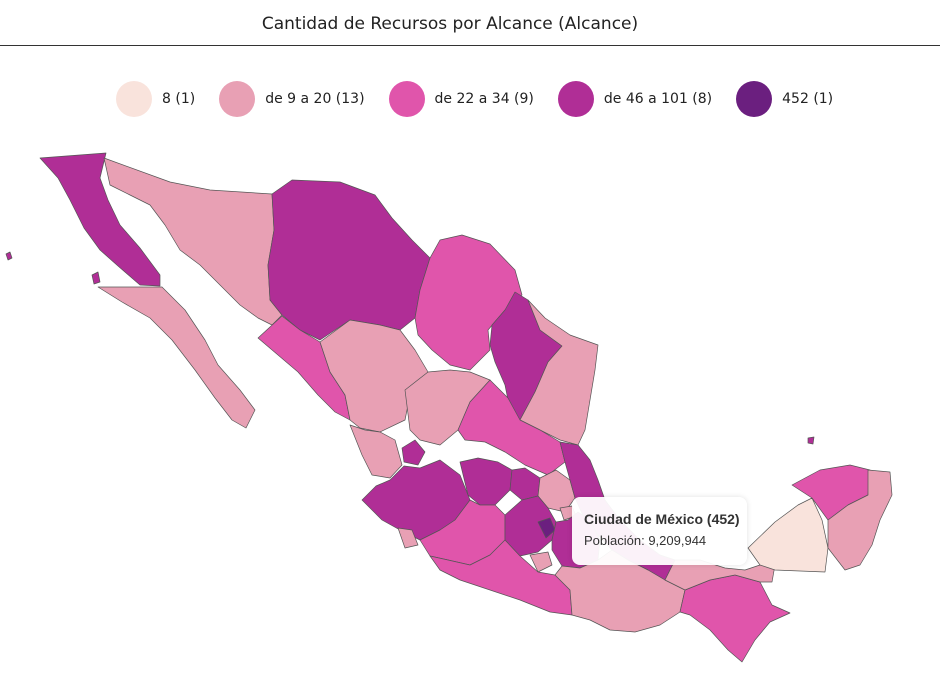 This screenshot has width=940, height=677. Describe the element at coordinates (9, 256) in the screenshot. I see `island-revillagigedo` at that location.